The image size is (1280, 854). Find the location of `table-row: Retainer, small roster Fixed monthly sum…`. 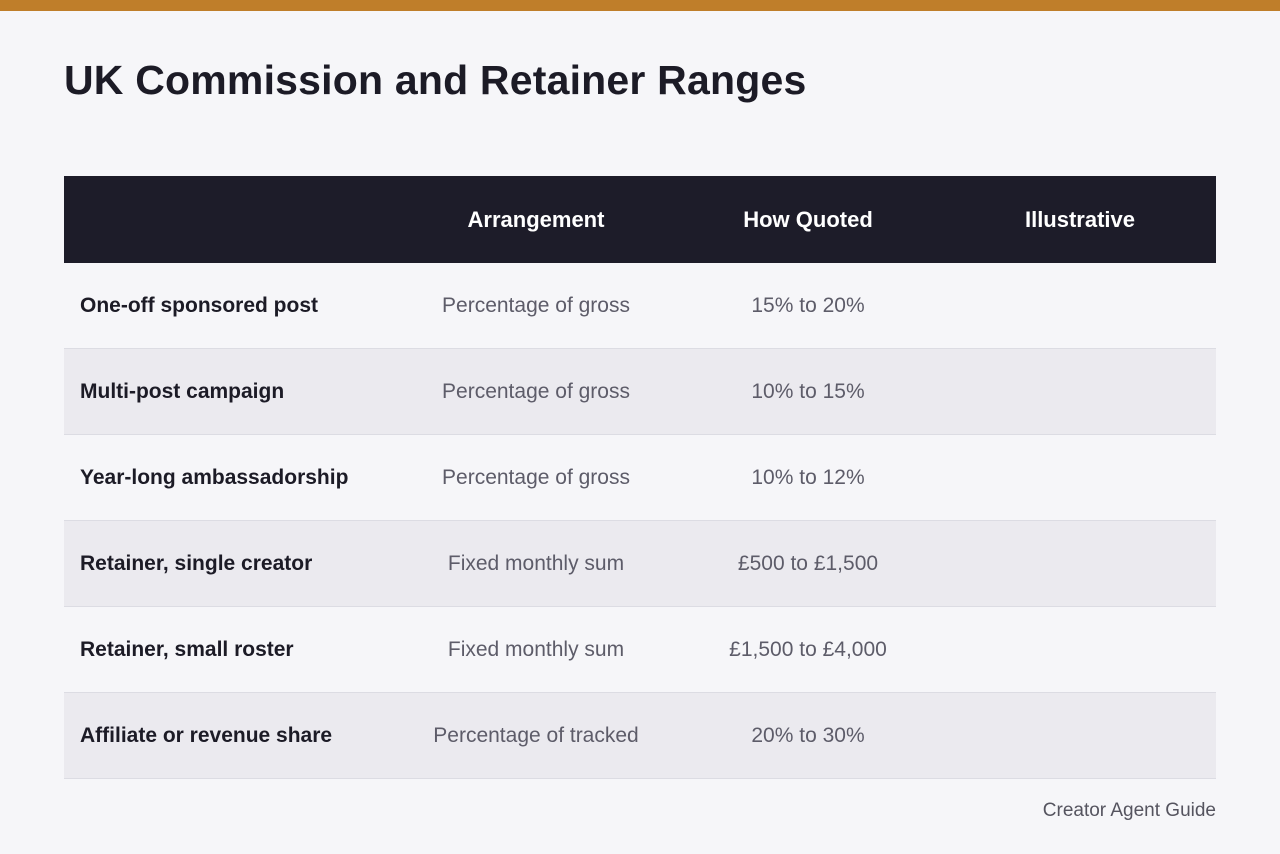

table-row: Retainer, small roster Fixed monthly sum… is located at coordinates (640, 650).